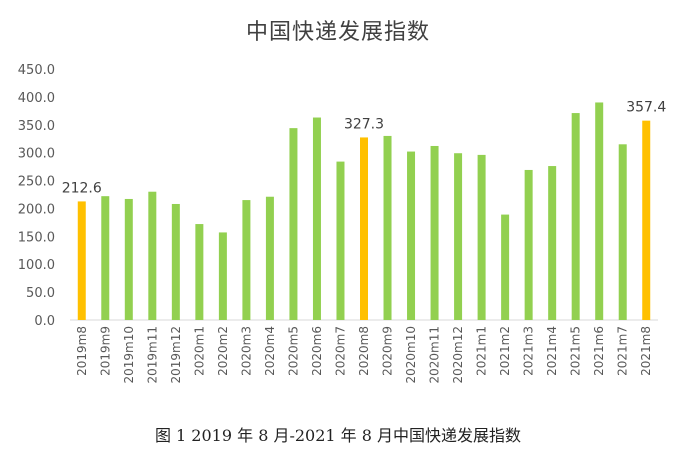 The image size is (676, 460). I want to click on bar-2019m11, so click(152, 255).